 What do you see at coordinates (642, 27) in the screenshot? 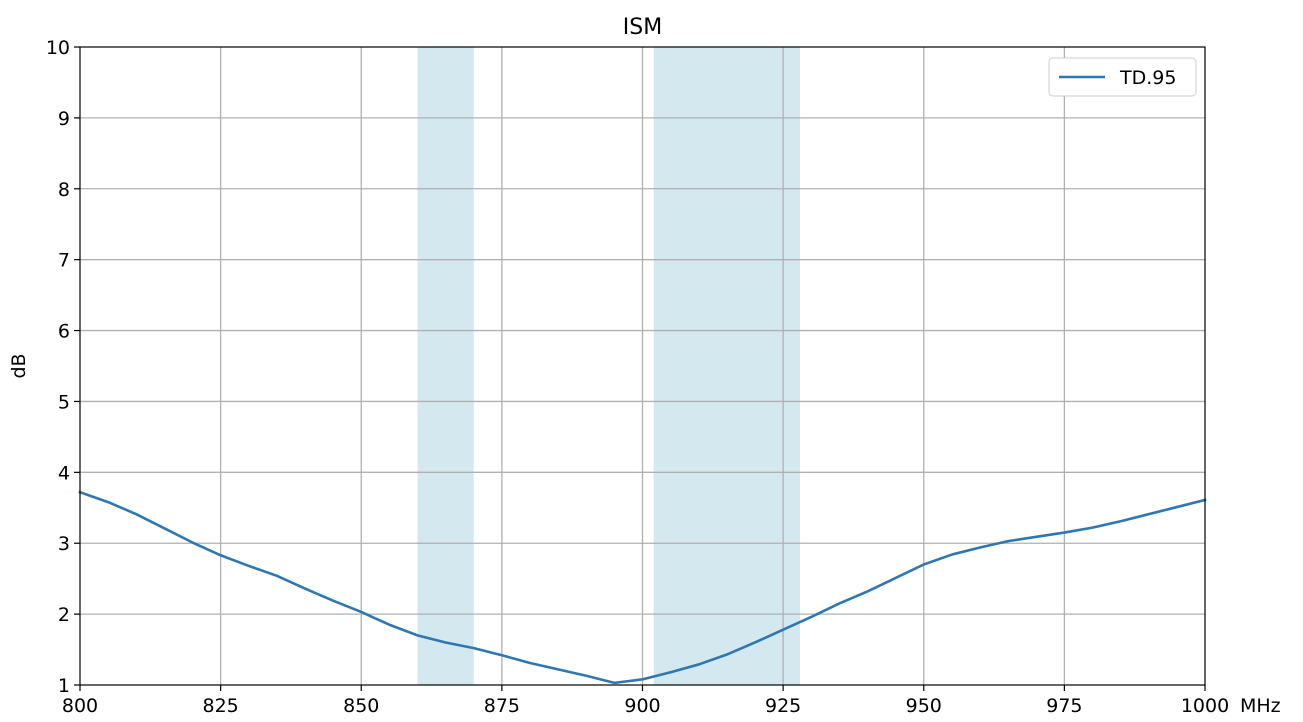
I see `chart-title: ISM` at bounding box center [642, 27].